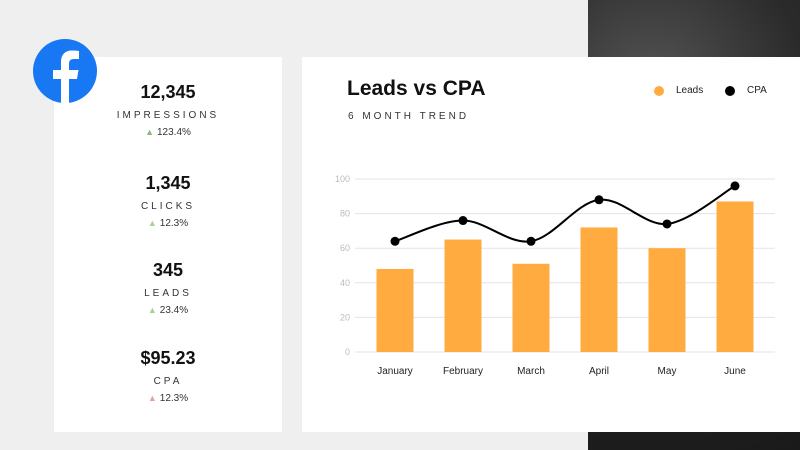 The width and height of the screenshot is (800, 450). What do you see at coordinates (667, 371) in the screenshot?
I see `x-tick-label: May` at bounding box center [667, 371].